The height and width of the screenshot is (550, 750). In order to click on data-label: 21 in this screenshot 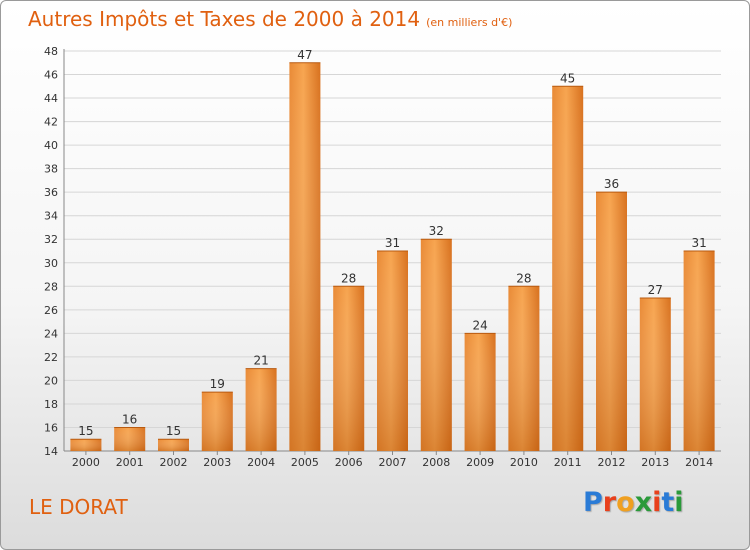, I will do `click(260, 361)`.